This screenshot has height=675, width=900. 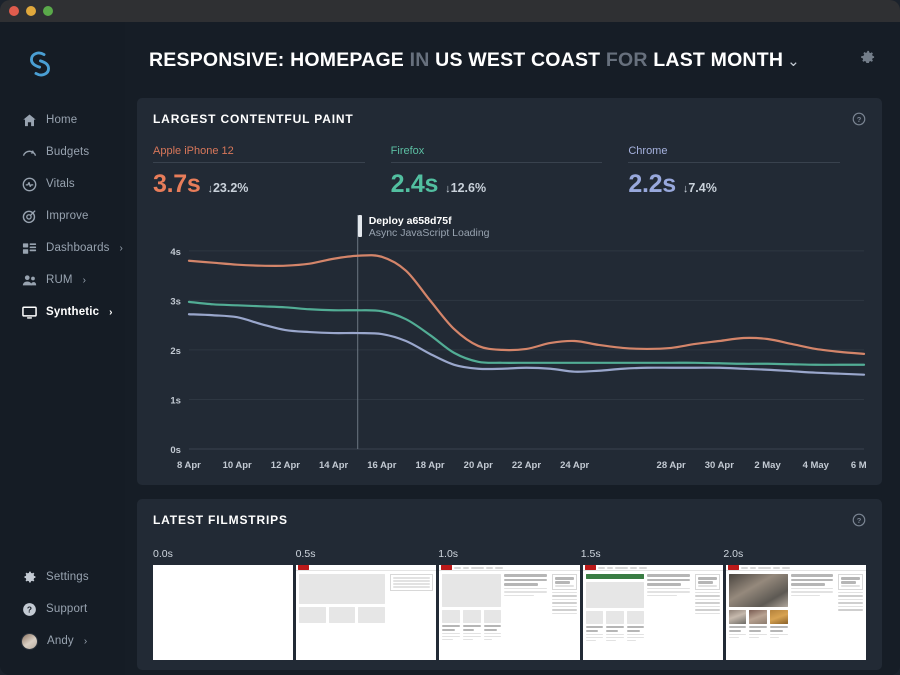 I want to click on lcp-help-button: ?, so click(x=859, y=121).